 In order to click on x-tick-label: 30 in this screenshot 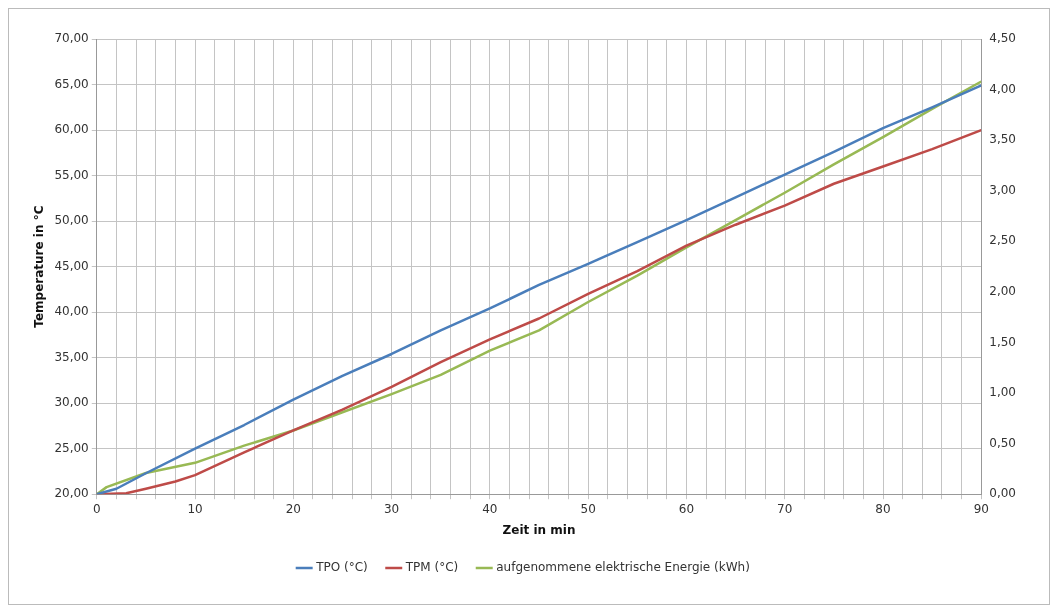, I will do `click(391, 508)`.